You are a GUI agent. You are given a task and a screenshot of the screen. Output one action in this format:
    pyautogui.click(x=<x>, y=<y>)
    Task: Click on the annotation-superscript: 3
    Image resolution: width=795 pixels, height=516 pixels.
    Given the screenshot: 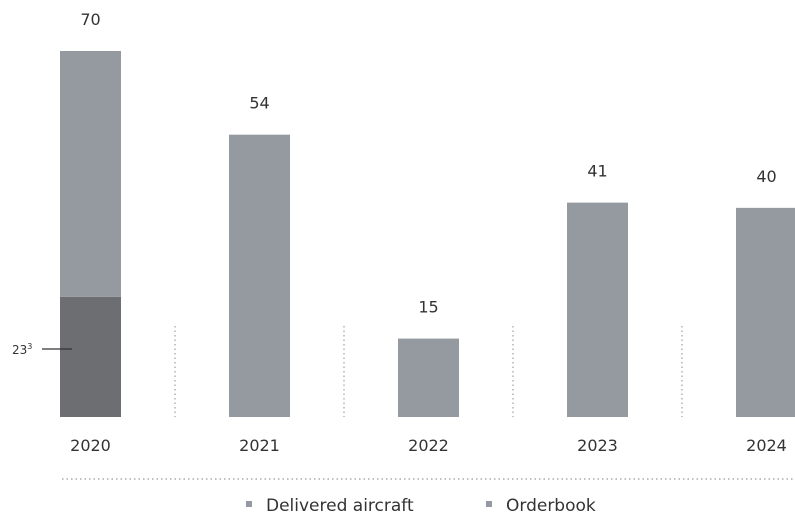 What is the action you would take?
    pyautogui.click(x=29, y=346)
    